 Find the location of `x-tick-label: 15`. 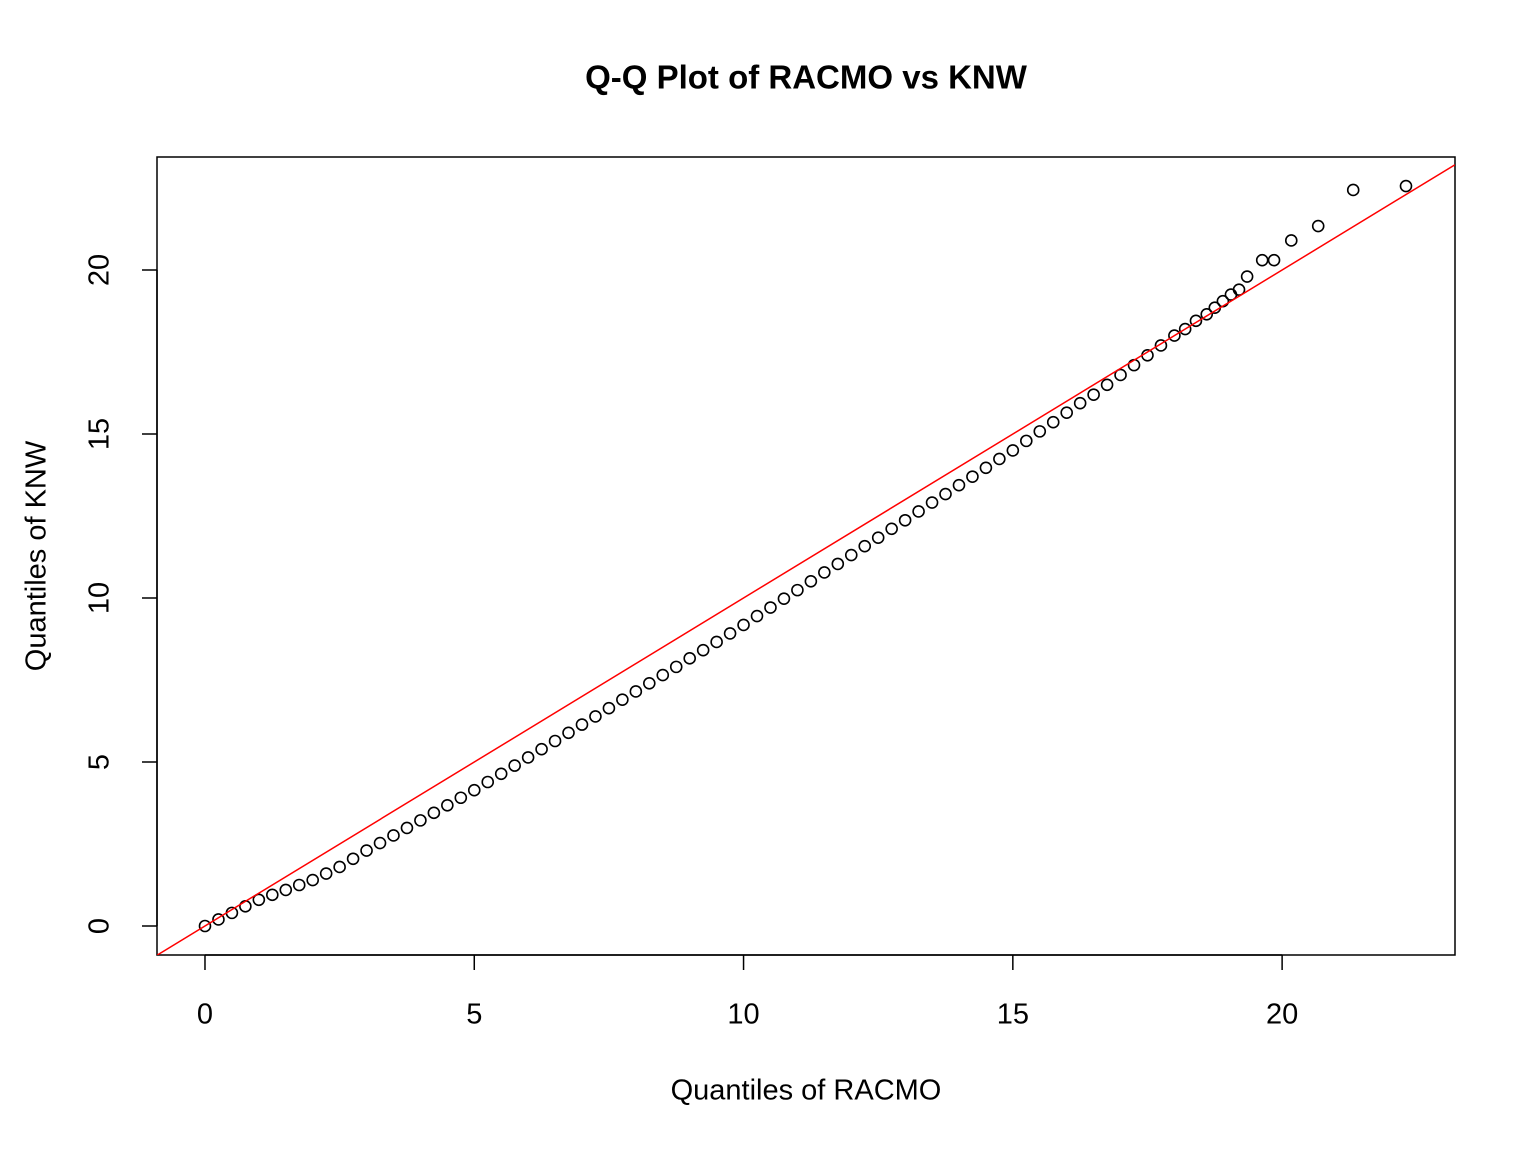

x-tick-label: 15 is located at coordinates (1013, 1015).